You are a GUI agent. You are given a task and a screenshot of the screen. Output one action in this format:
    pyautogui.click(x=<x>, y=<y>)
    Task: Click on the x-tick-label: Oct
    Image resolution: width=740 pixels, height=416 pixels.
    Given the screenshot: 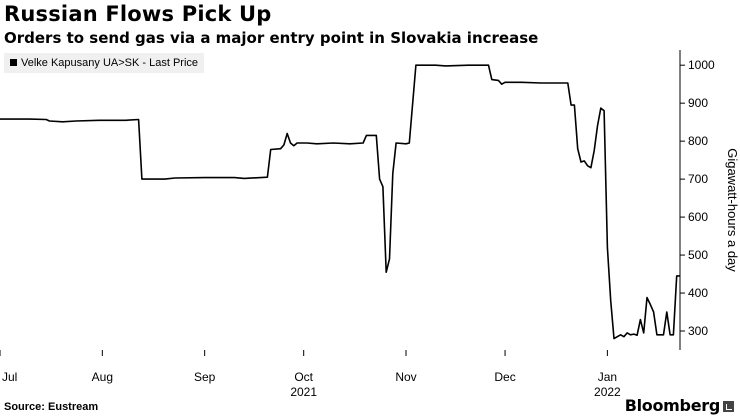 What is the action you would take?
    pyautogui.click(x=303, y=377)
    